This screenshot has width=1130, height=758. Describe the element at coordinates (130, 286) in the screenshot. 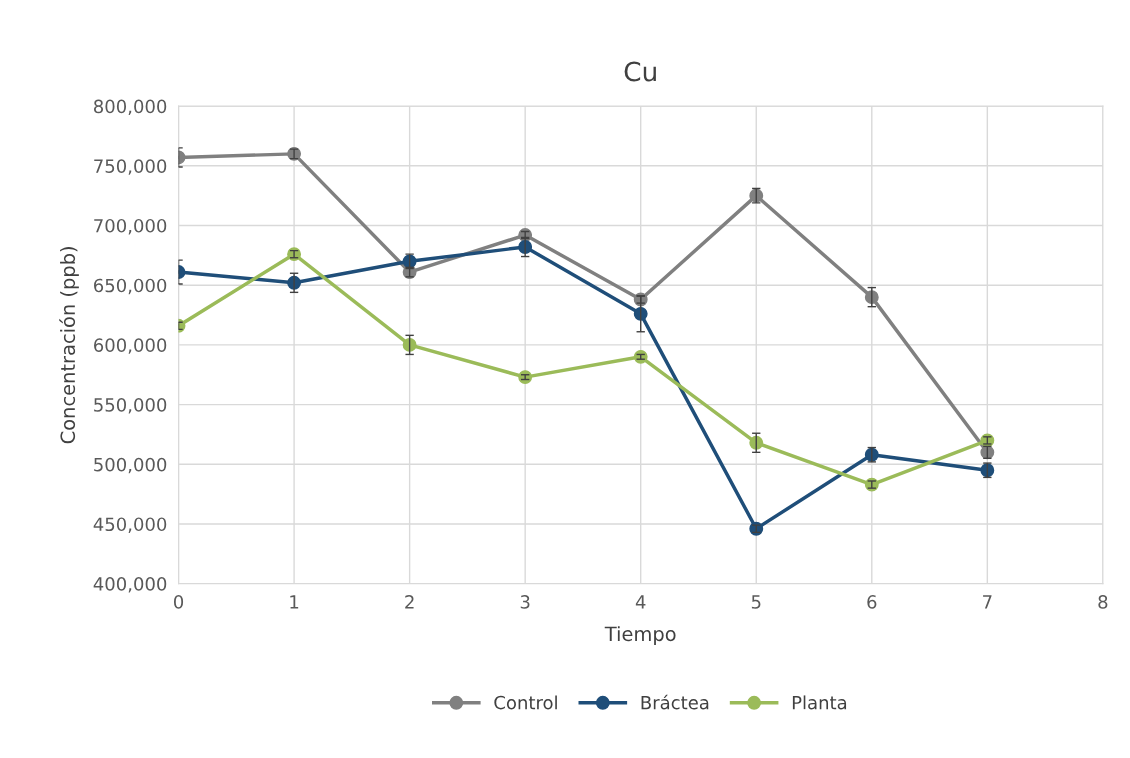

I see `y-tick-label: 650,000` at that location.